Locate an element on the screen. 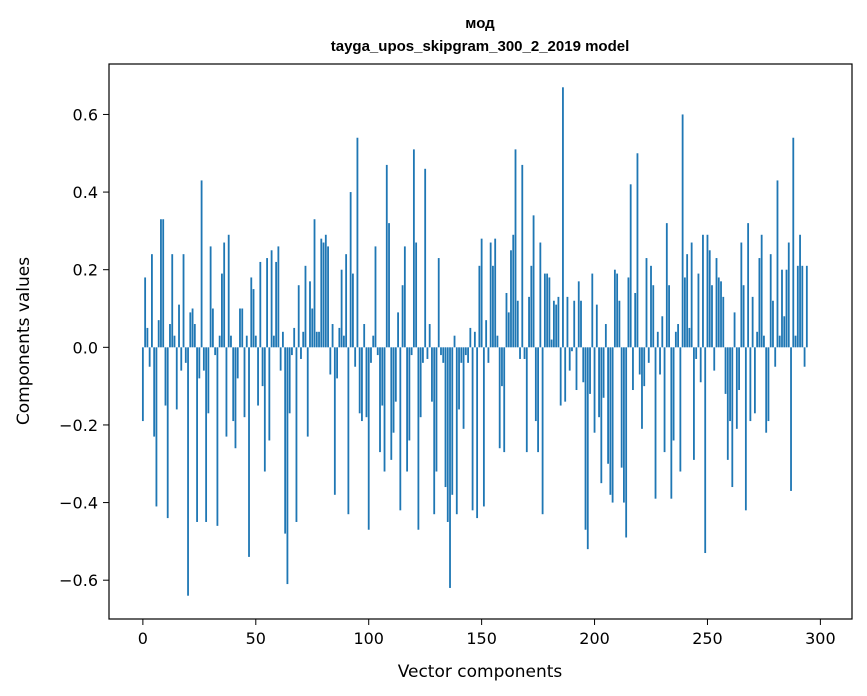 This screenshot has height=696, width=867. x-axis: 0 50 100 150 200 250 300 is located at coordinates (487, 633).